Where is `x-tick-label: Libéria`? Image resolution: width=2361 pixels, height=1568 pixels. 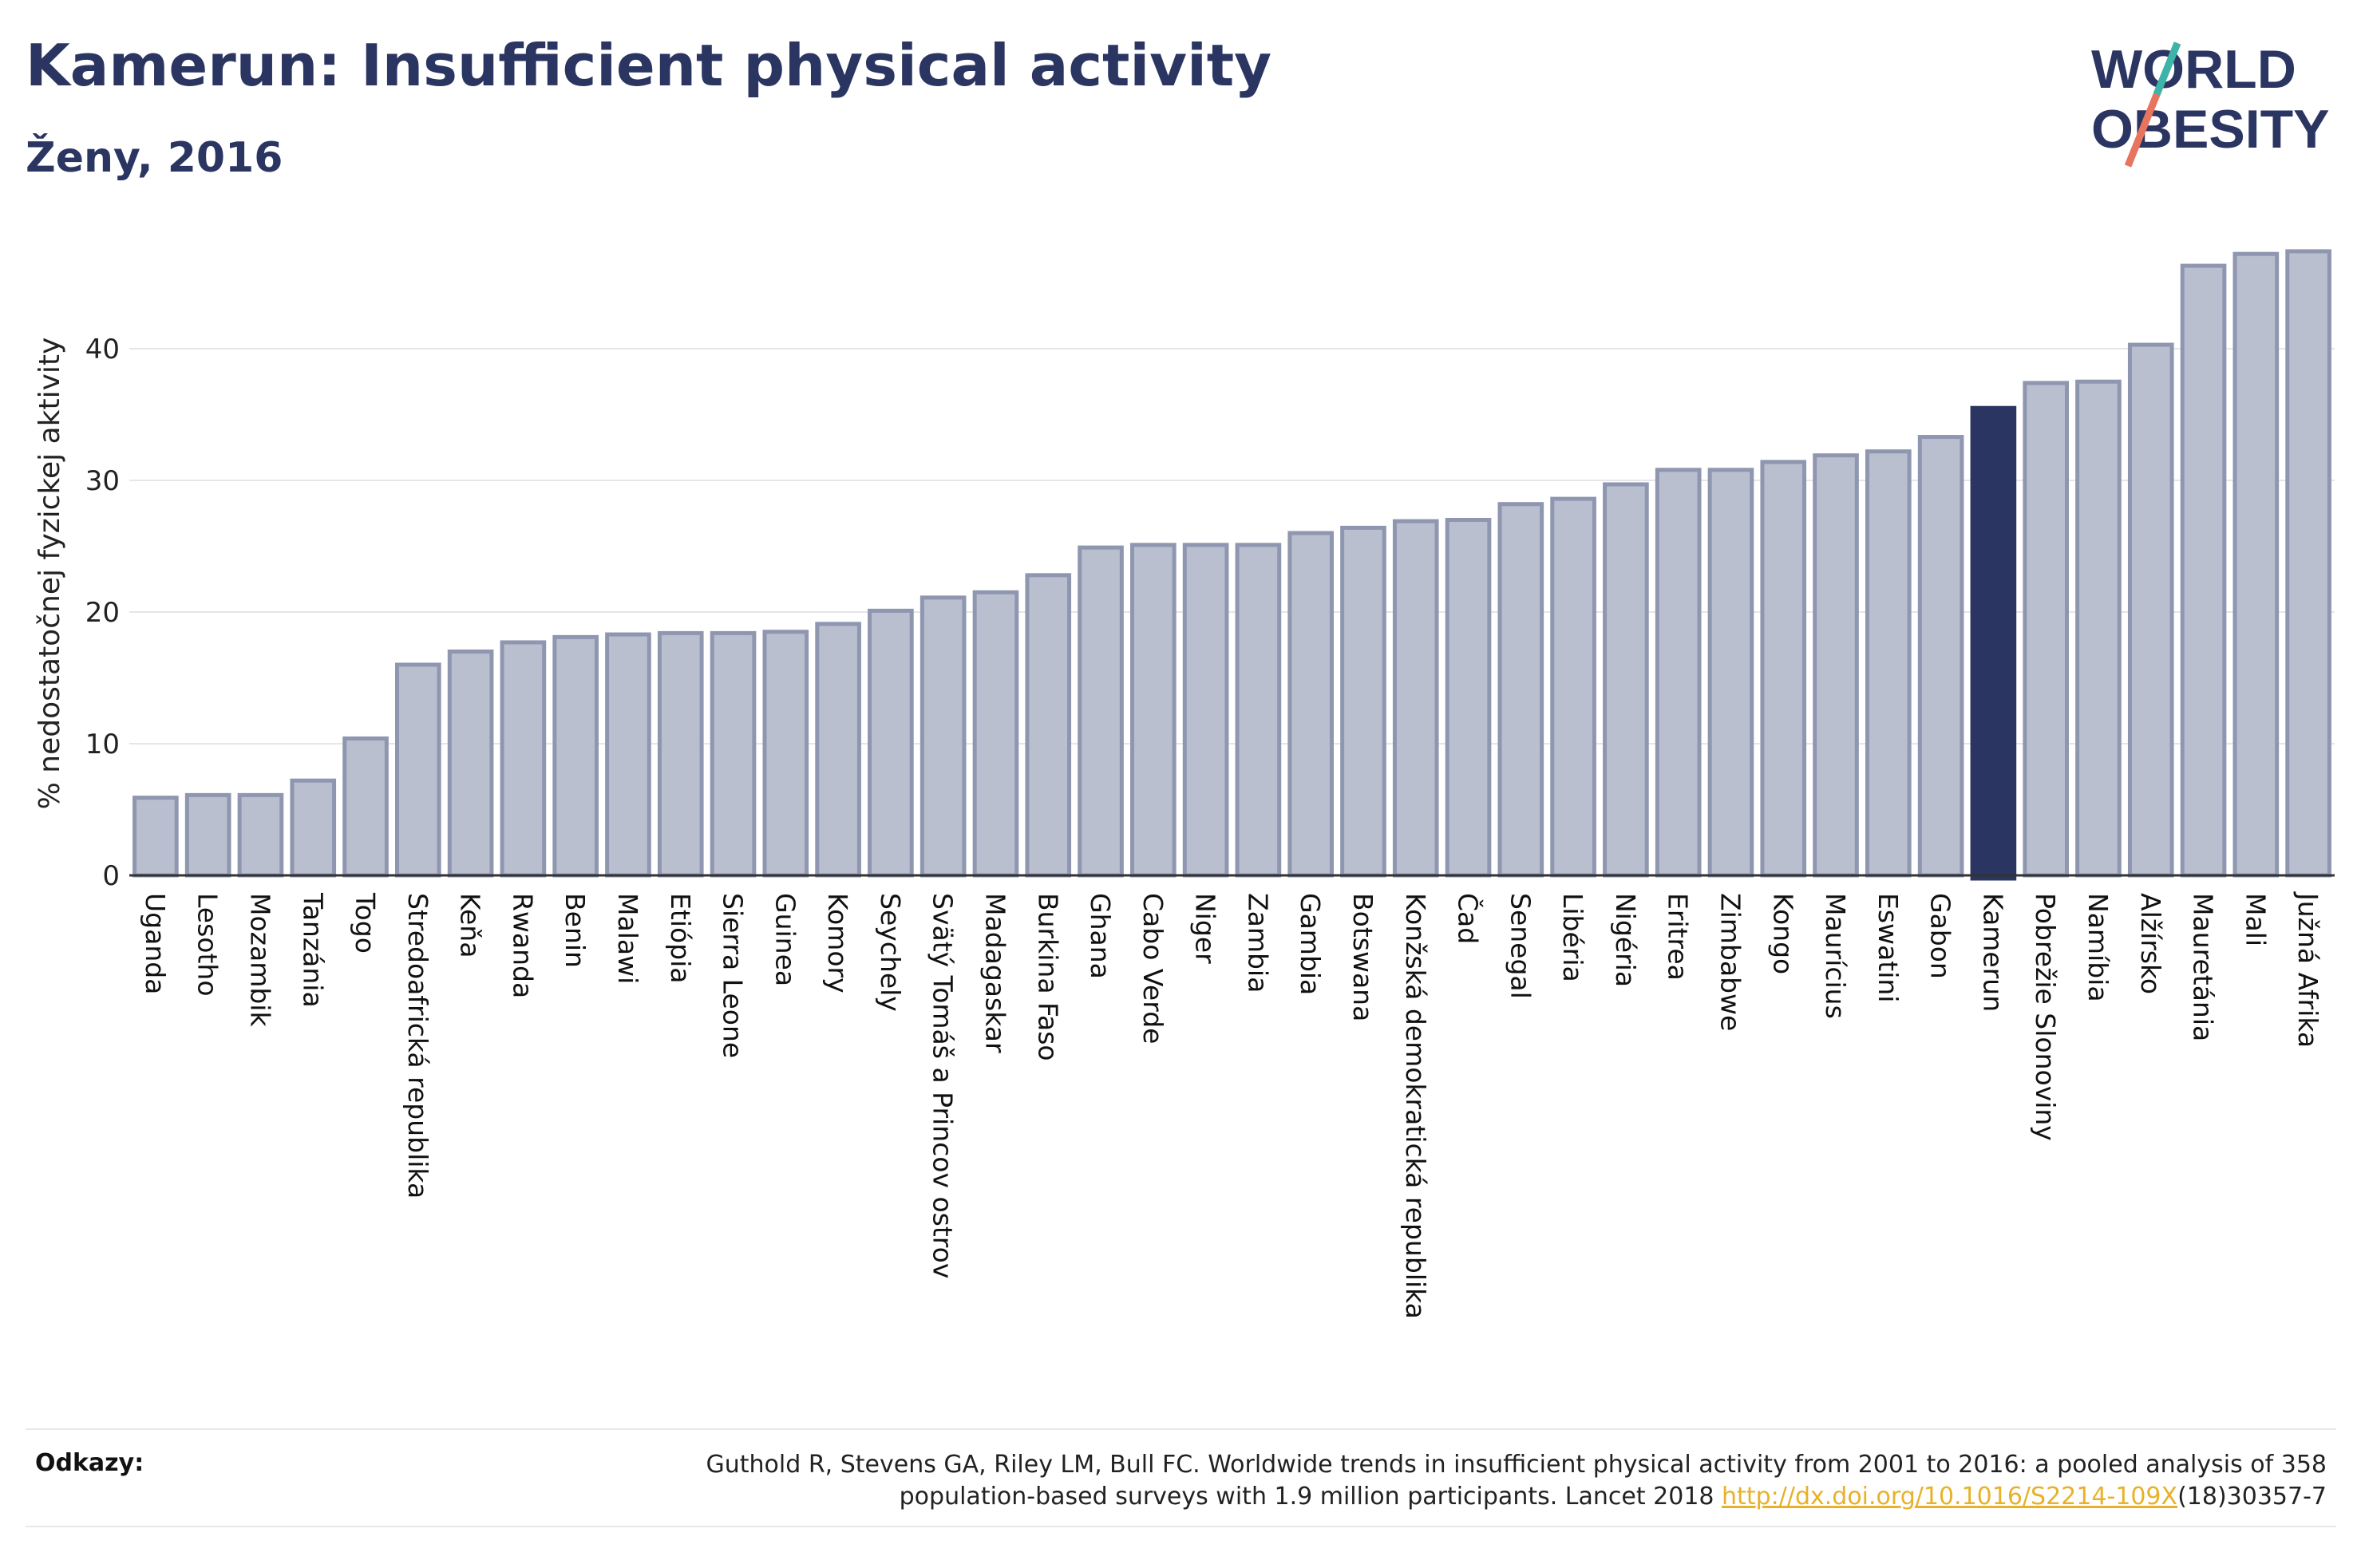
x-tick-label: Libéria is located at coordinates (1572, 938).